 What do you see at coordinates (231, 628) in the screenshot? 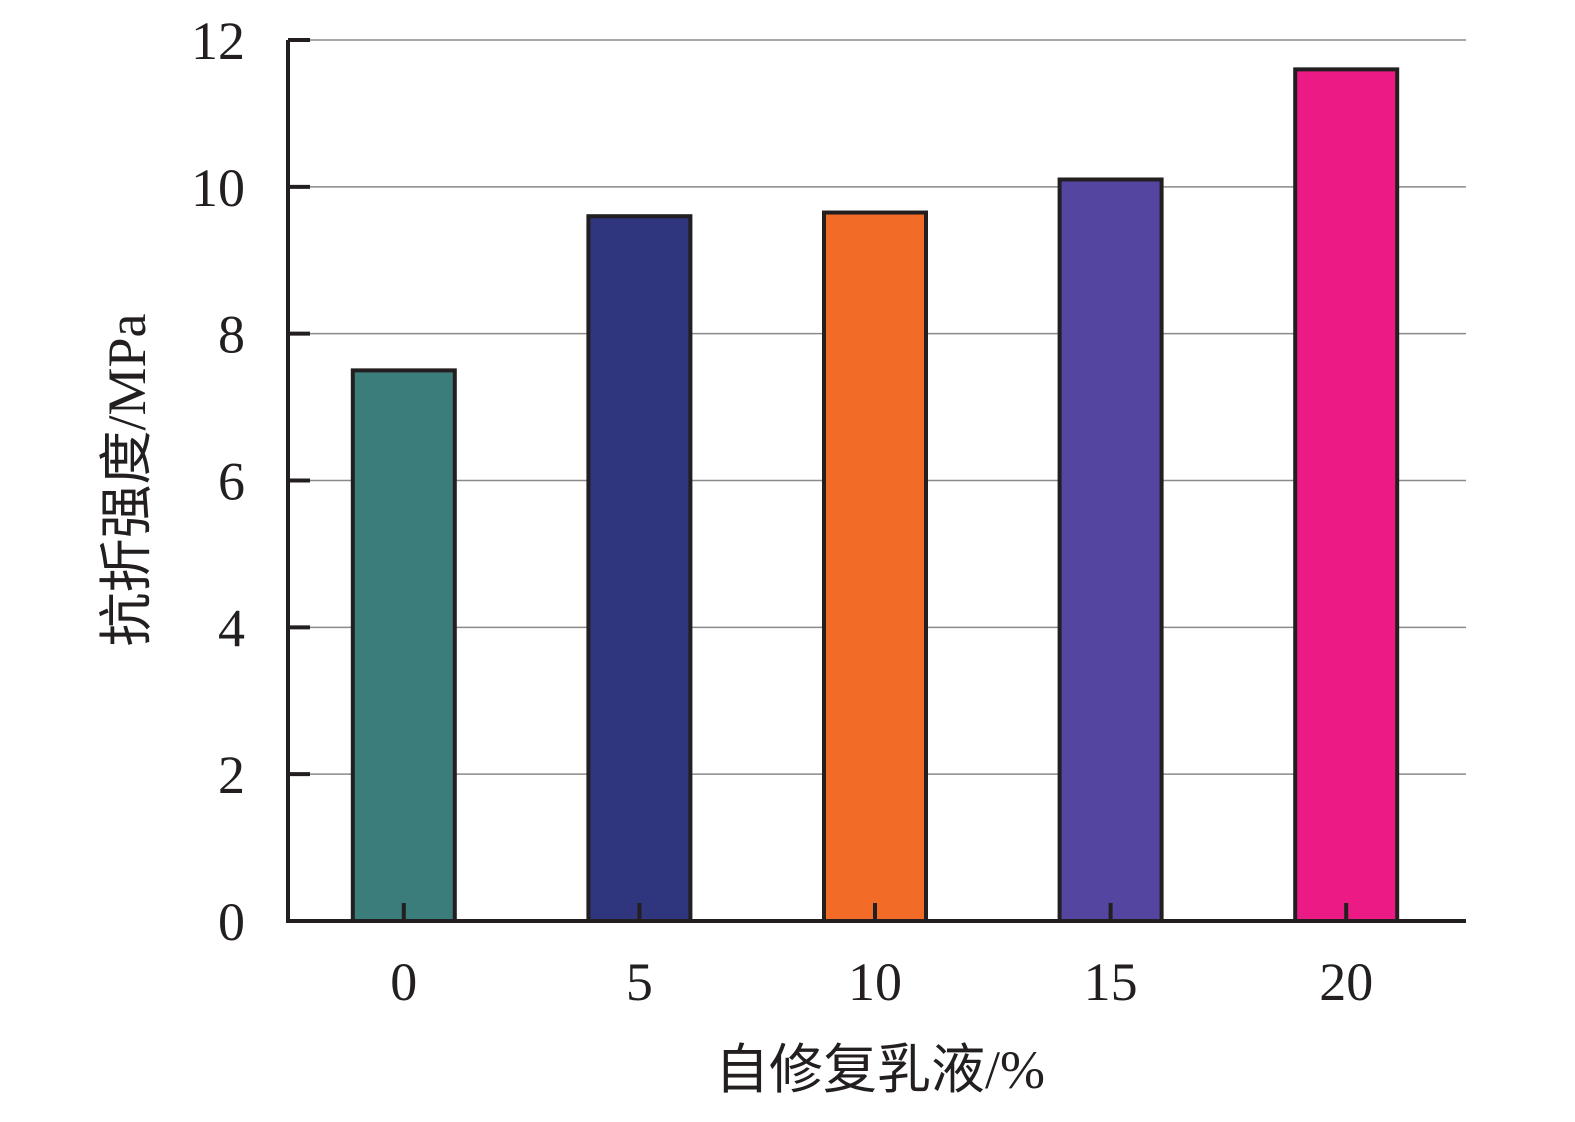
I see `y-tick-label: 4` at bounding box center [231, 628].